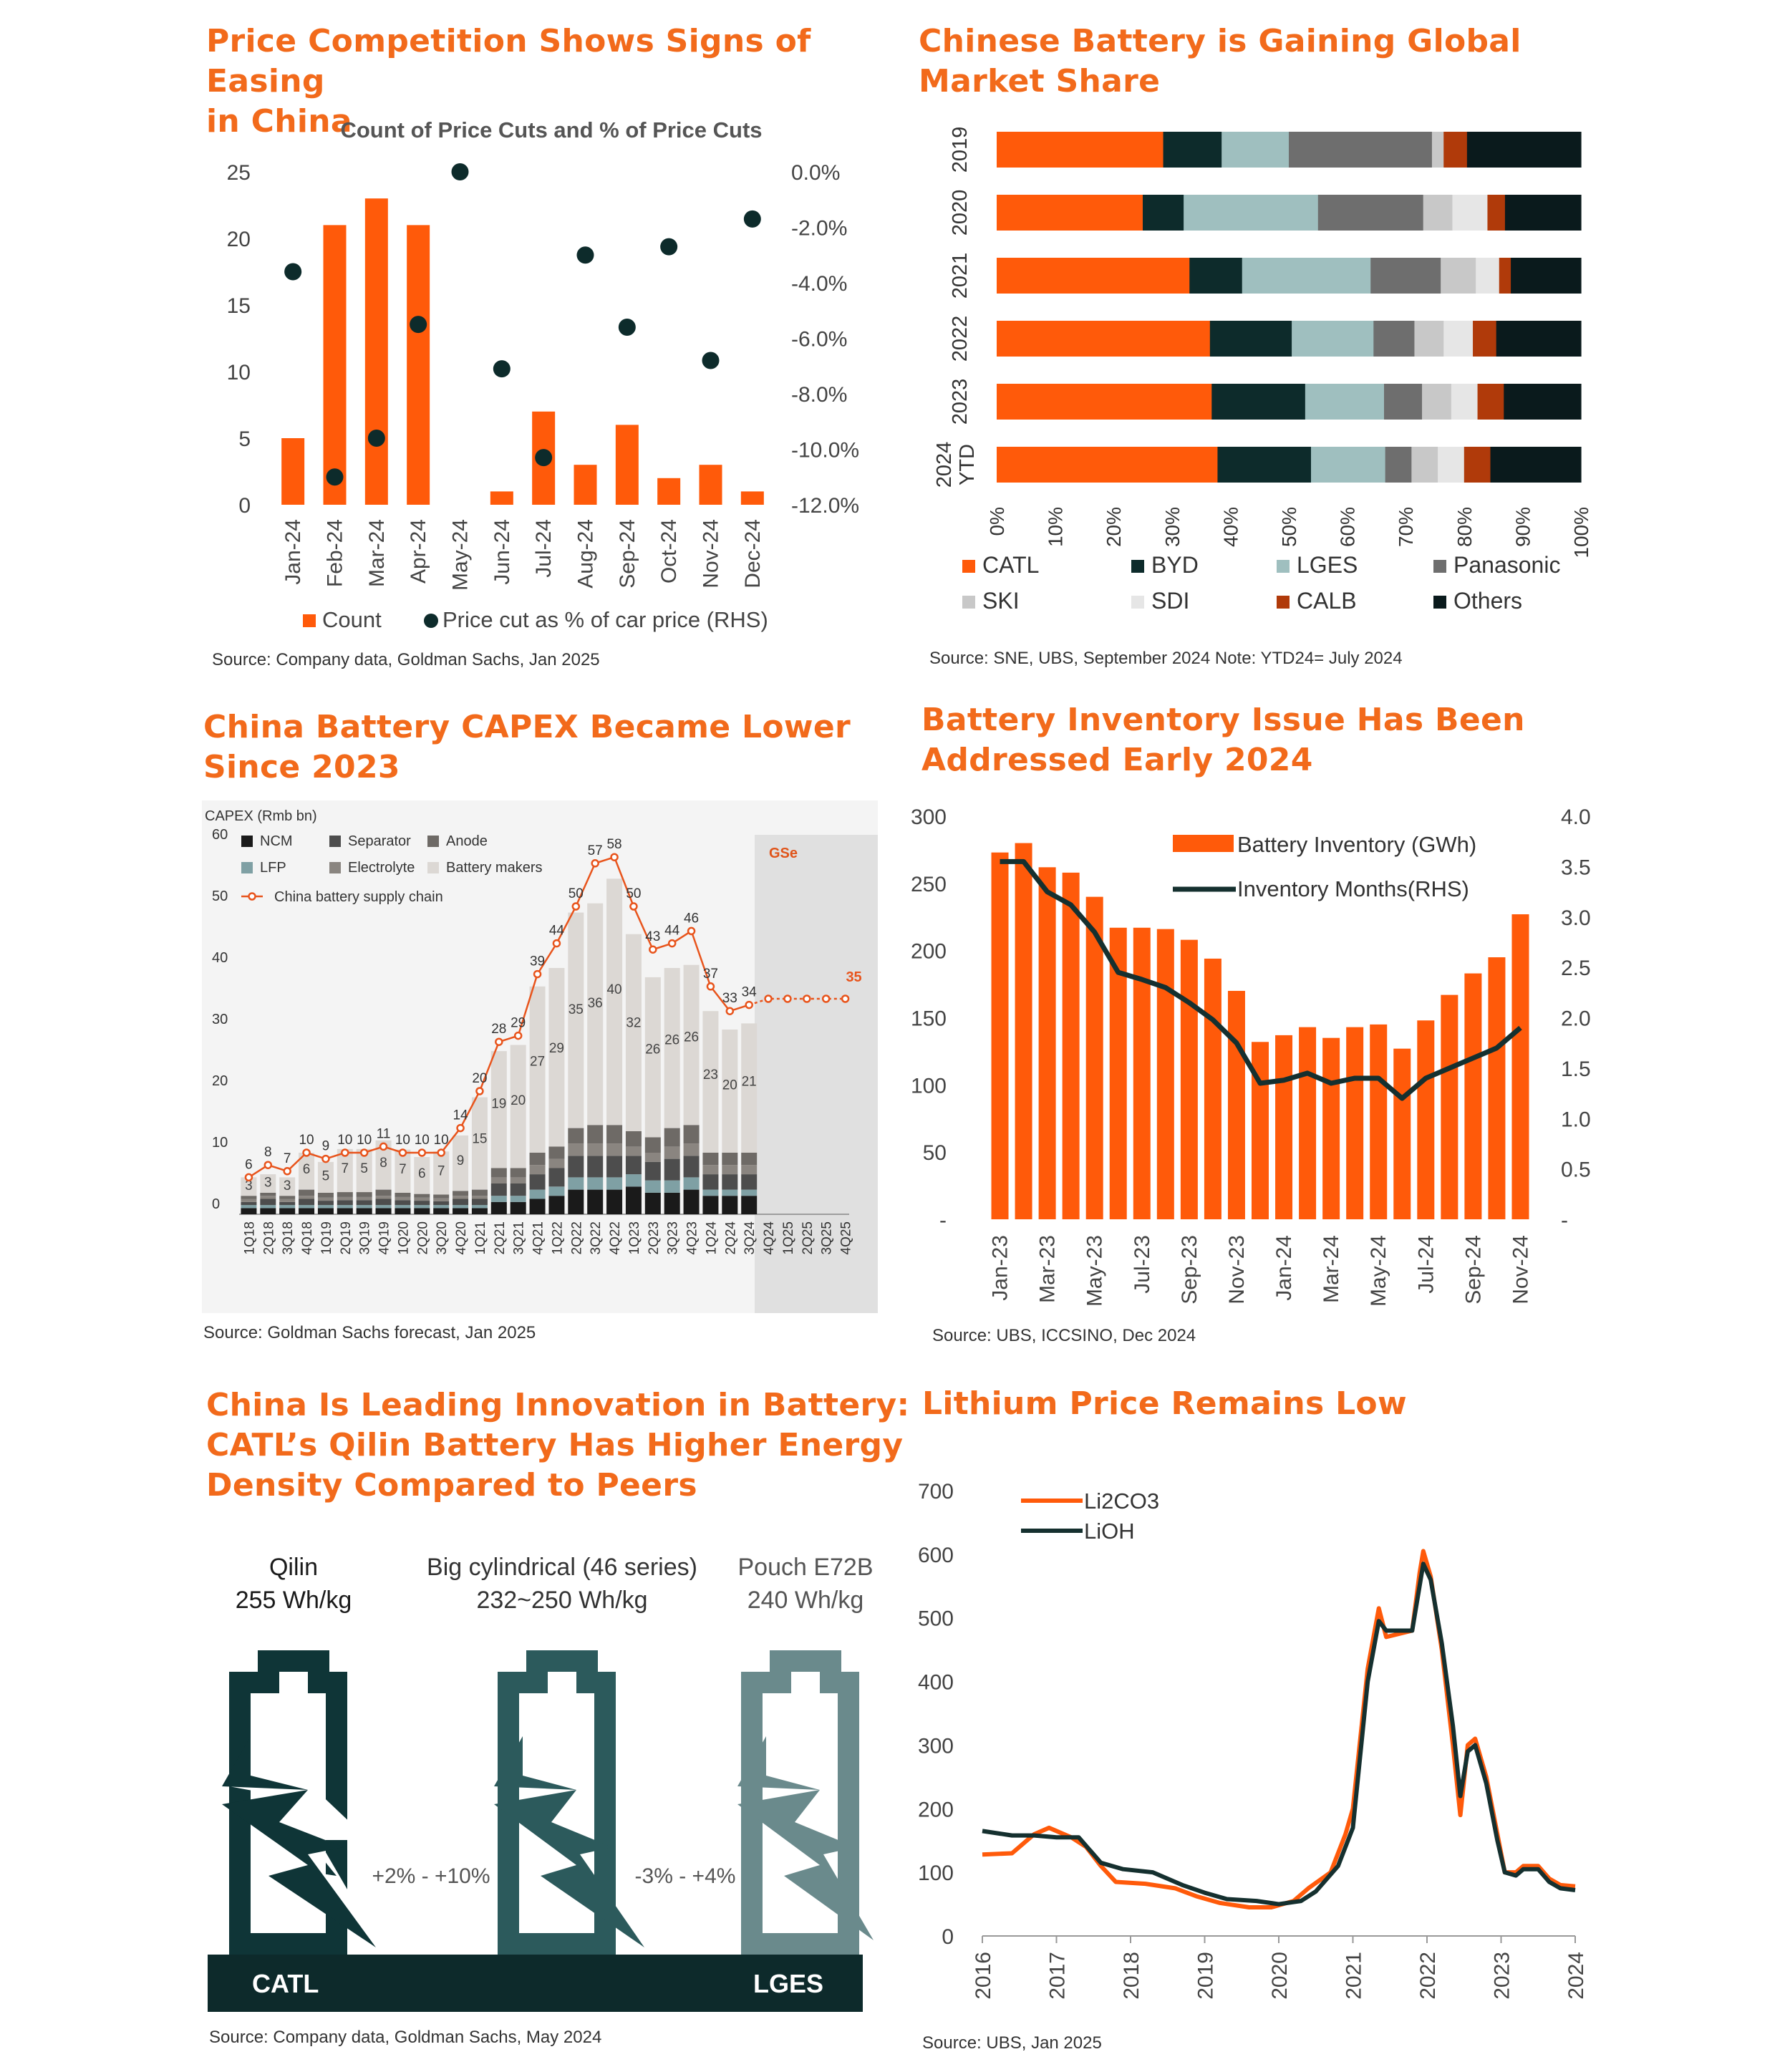 This screenshot has width=1790, height=2072. I want to click on x-tick-label: May-23, so click(1095, 1271).